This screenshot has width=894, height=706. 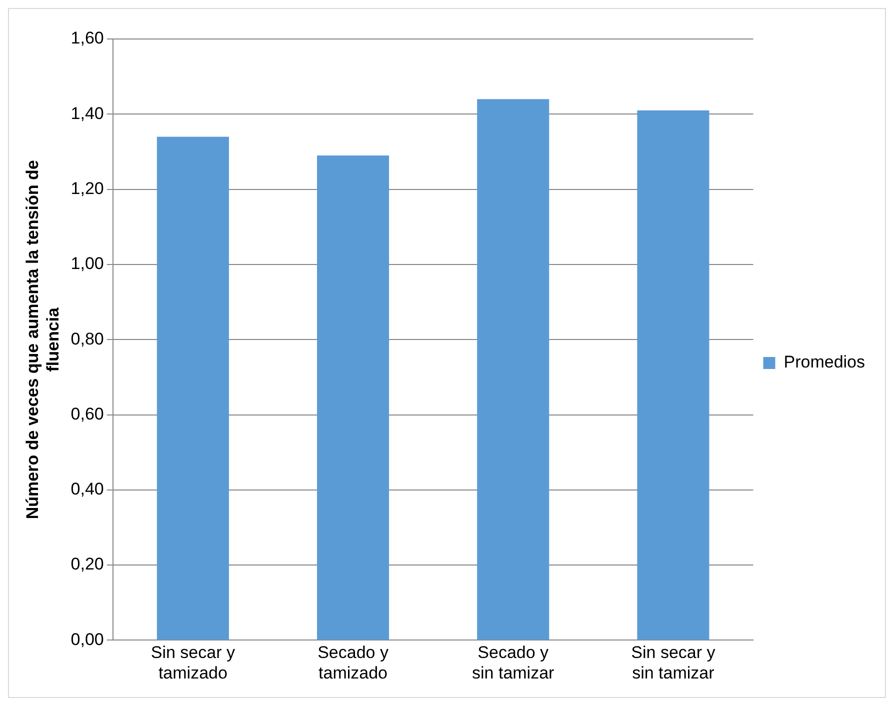 I want to click on x-tick-label: Secado y sin tamizar, so click(x=513, y=662).